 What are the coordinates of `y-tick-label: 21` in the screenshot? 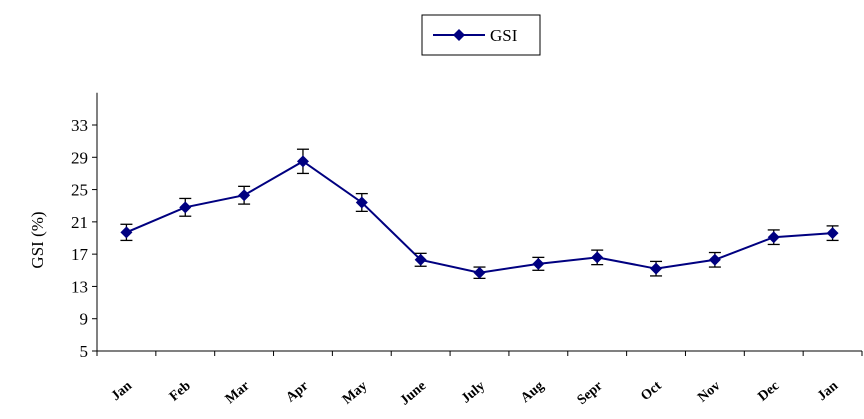 It's located at (79, 222).